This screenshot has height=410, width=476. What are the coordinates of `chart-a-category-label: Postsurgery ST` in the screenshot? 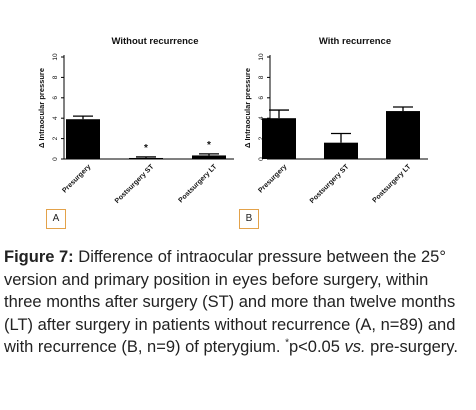 It's located at (135, 184).